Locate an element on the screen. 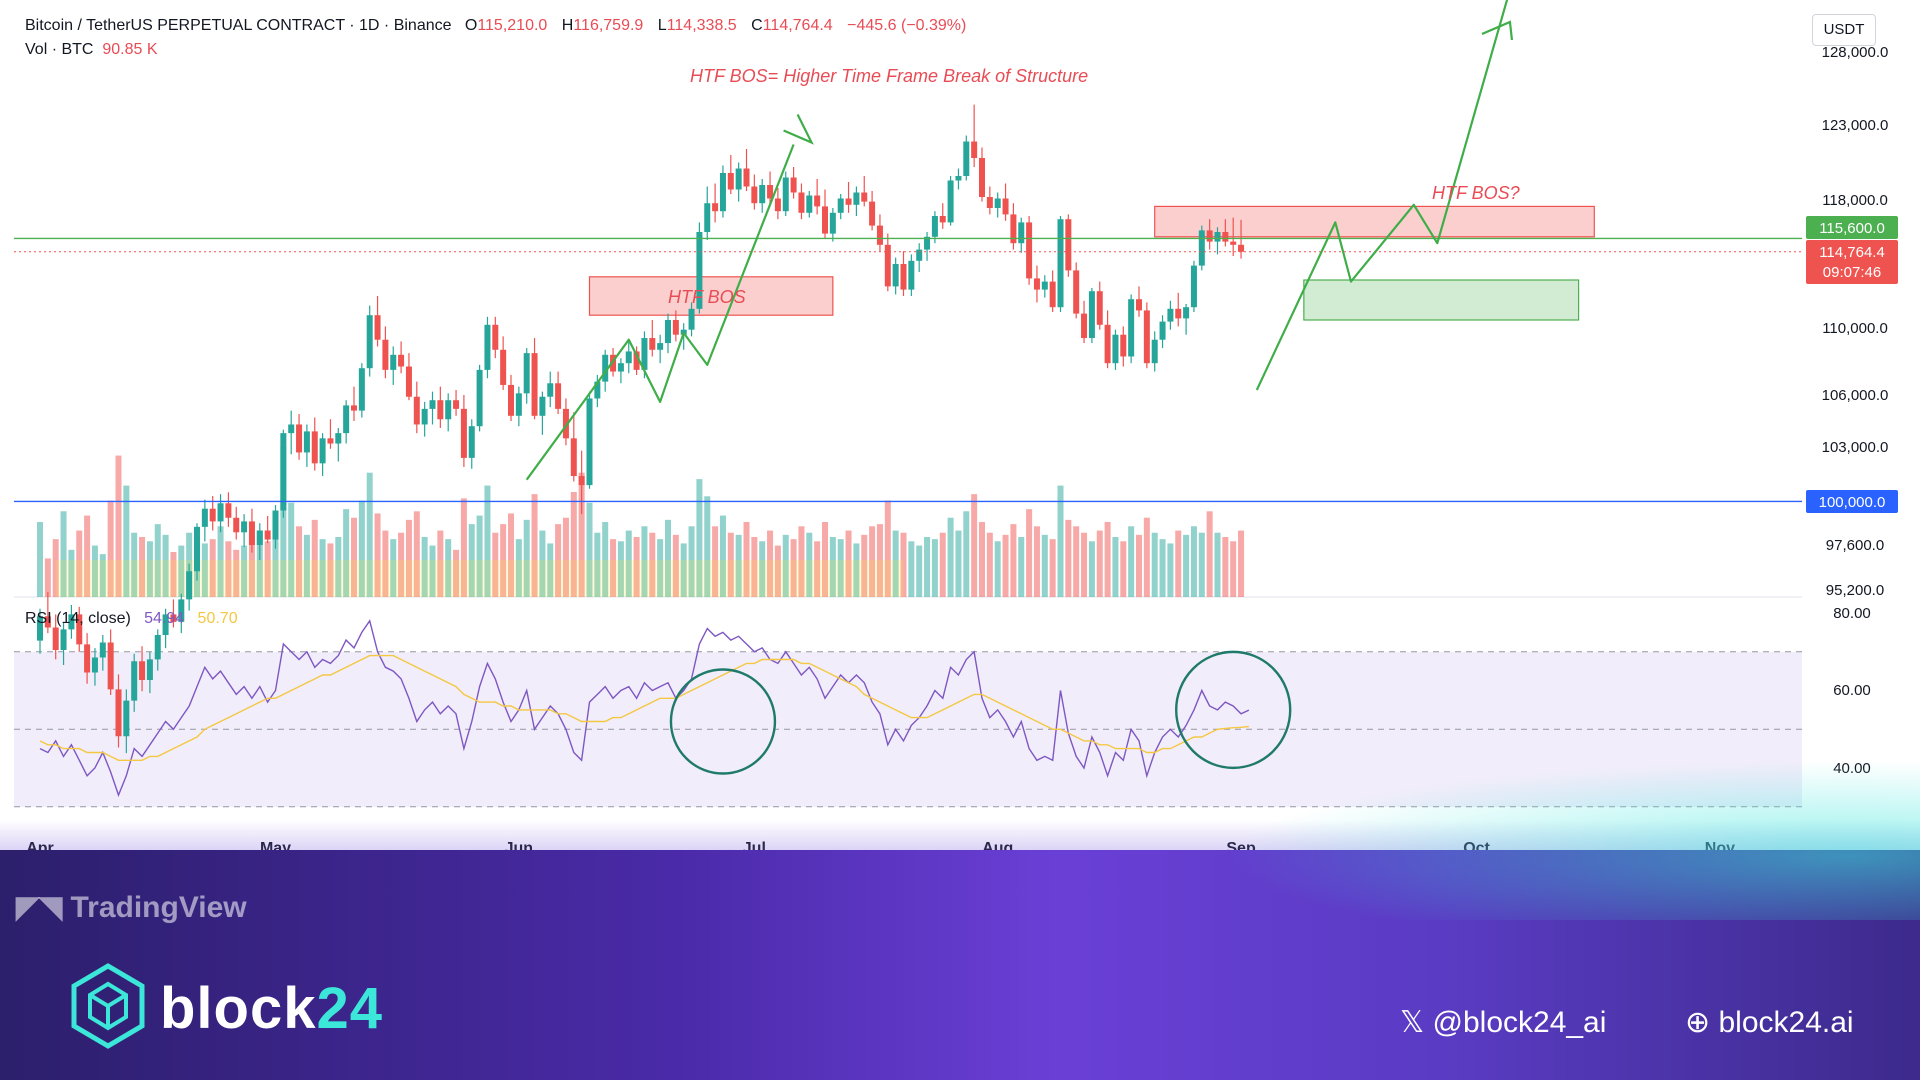 This screenshot has width=1920, height=1080. tradingview-logo: ◤◥ TradingView is located at coordinates (131, 907).